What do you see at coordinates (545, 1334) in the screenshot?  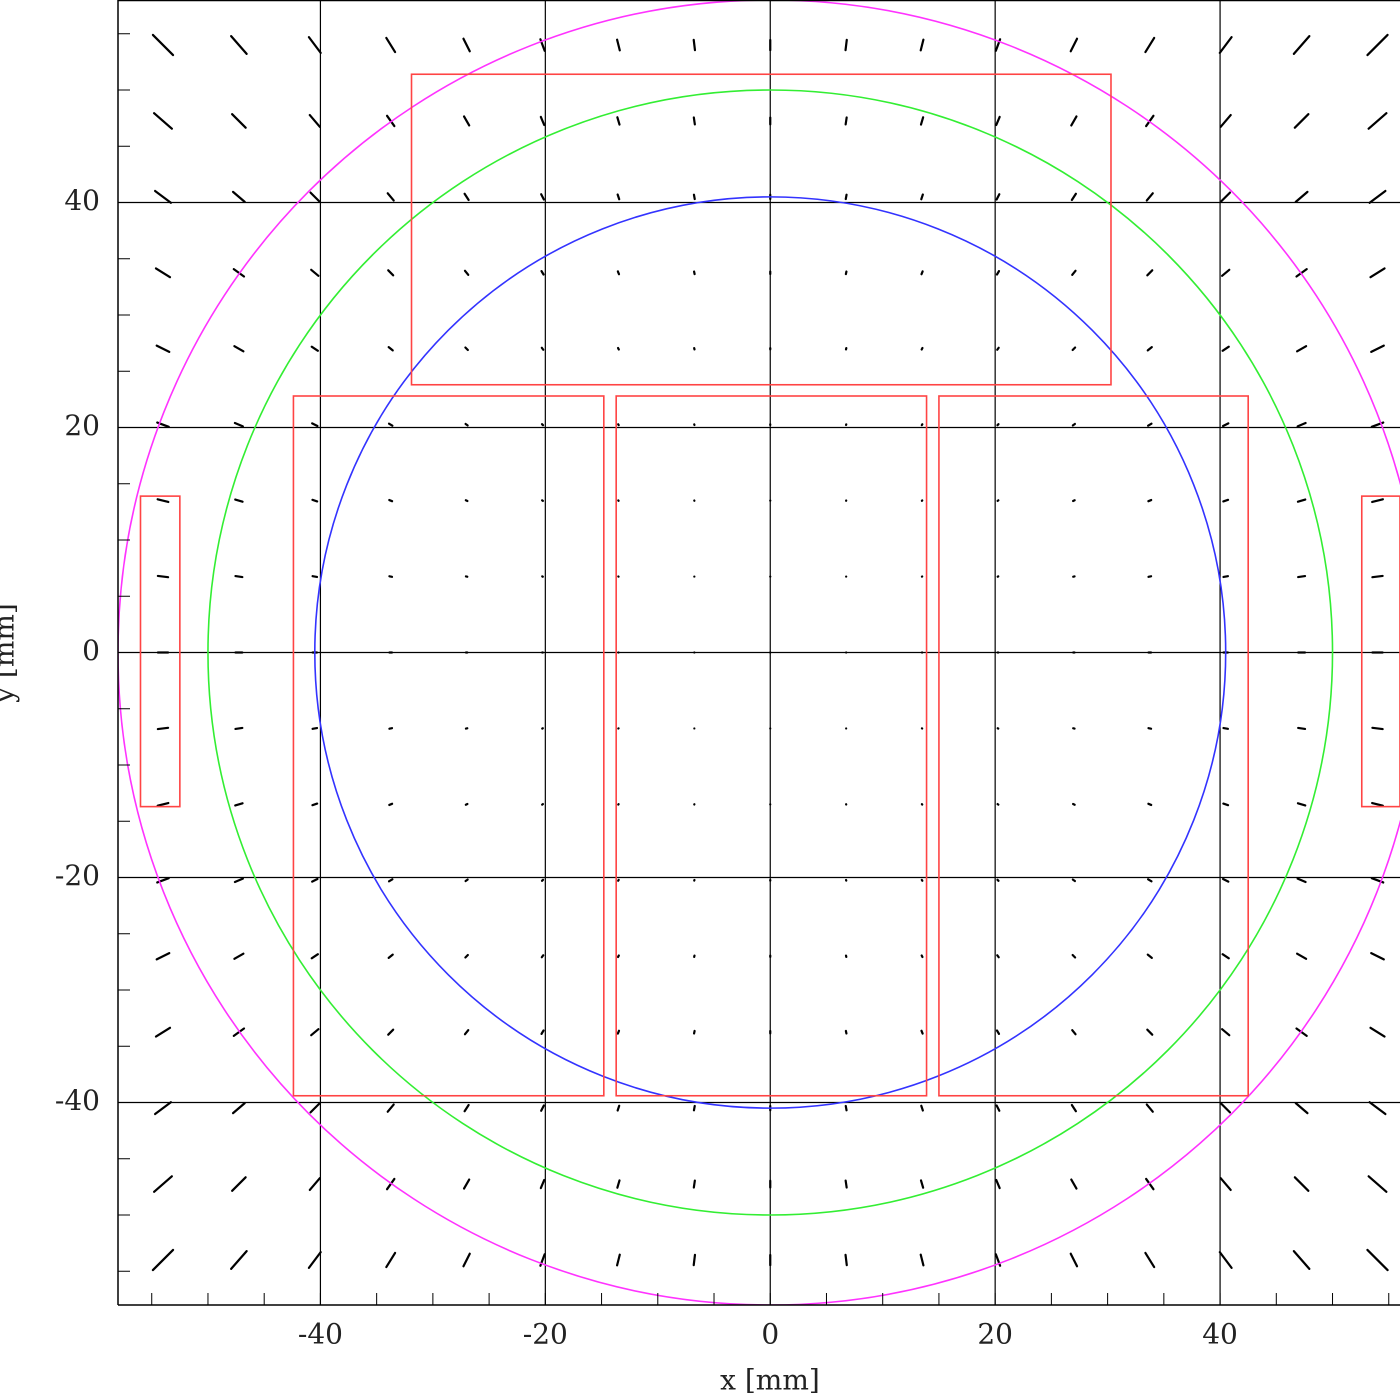 I see `x-tick-label: -20` at bounding box center [545, 1334].